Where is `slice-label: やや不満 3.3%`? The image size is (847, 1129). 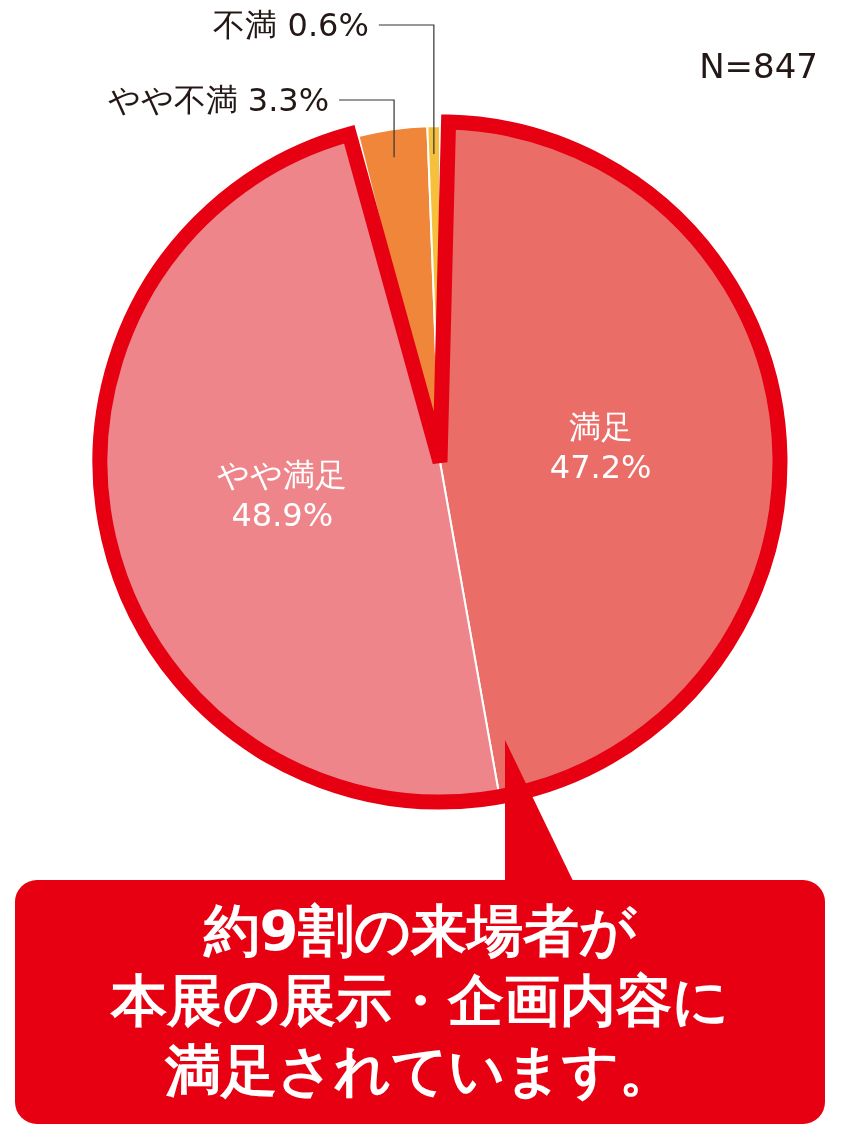 slice-label: やや不満 3.3% is located at coordinates (218, 100).